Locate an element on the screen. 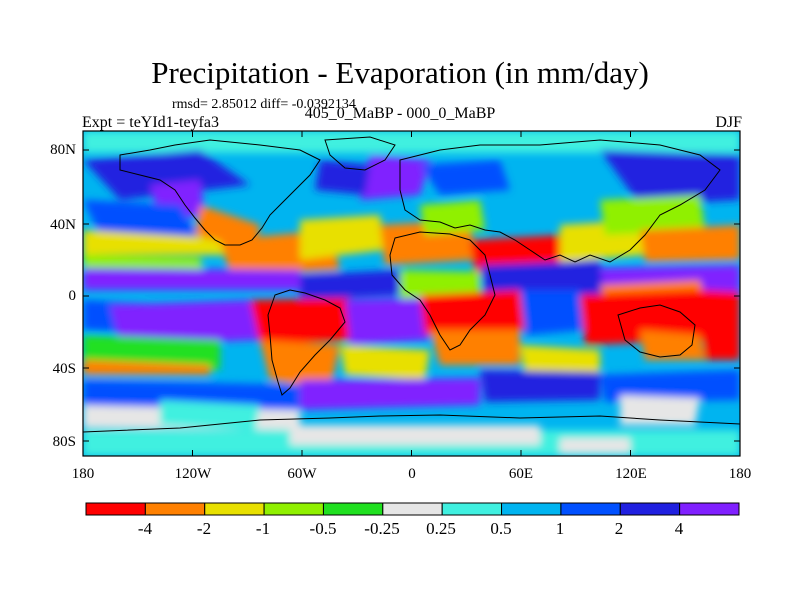 The width and height of the screenshot is (800, 600). lon-tick-label: 0 is located at coordinates (412, 474).